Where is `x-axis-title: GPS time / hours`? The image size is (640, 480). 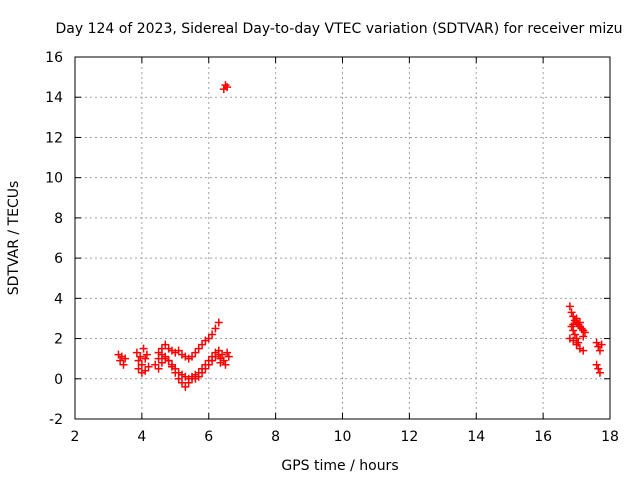 x-axis-title: GPS time / hours is located at coordinates (339, 466).